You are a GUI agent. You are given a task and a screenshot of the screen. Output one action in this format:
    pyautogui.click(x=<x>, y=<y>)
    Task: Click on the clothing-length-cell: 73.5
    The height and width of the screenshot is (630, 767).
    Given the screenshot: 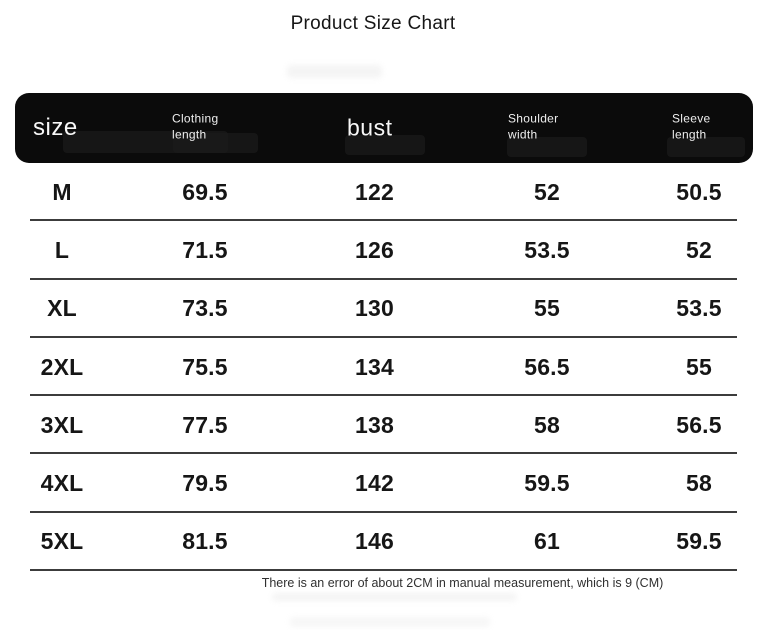 What is the action you would take?
    pyautogui.click(x=205, y=308)
    